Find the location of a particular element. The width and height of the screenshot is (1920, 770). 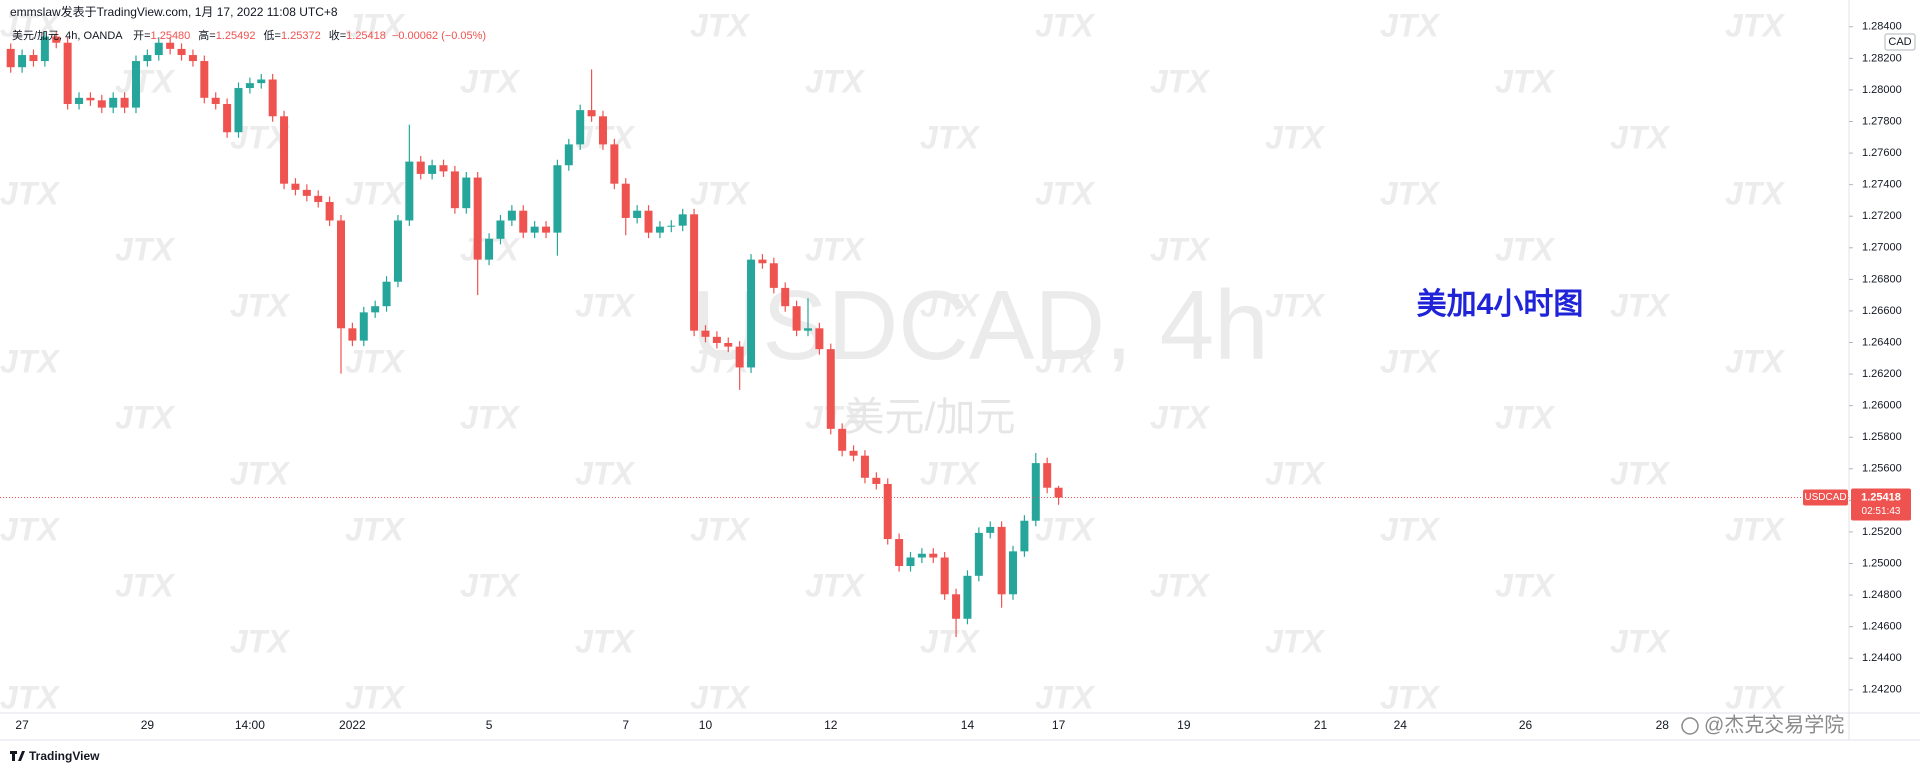

y-tick-label: 1.26400 is located at coordinates (1882, 342).